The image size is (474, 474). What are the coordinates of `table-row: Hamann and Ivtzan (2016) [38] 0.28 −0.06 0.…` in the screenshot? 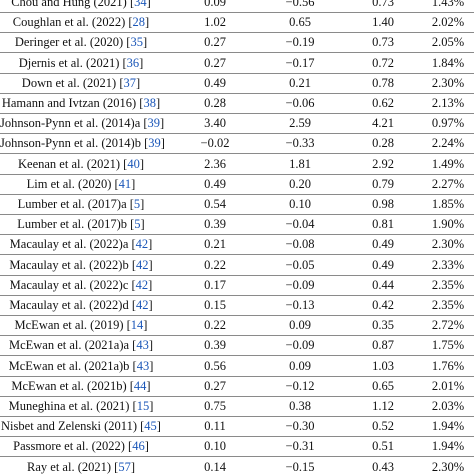 It's located at (237, 104).